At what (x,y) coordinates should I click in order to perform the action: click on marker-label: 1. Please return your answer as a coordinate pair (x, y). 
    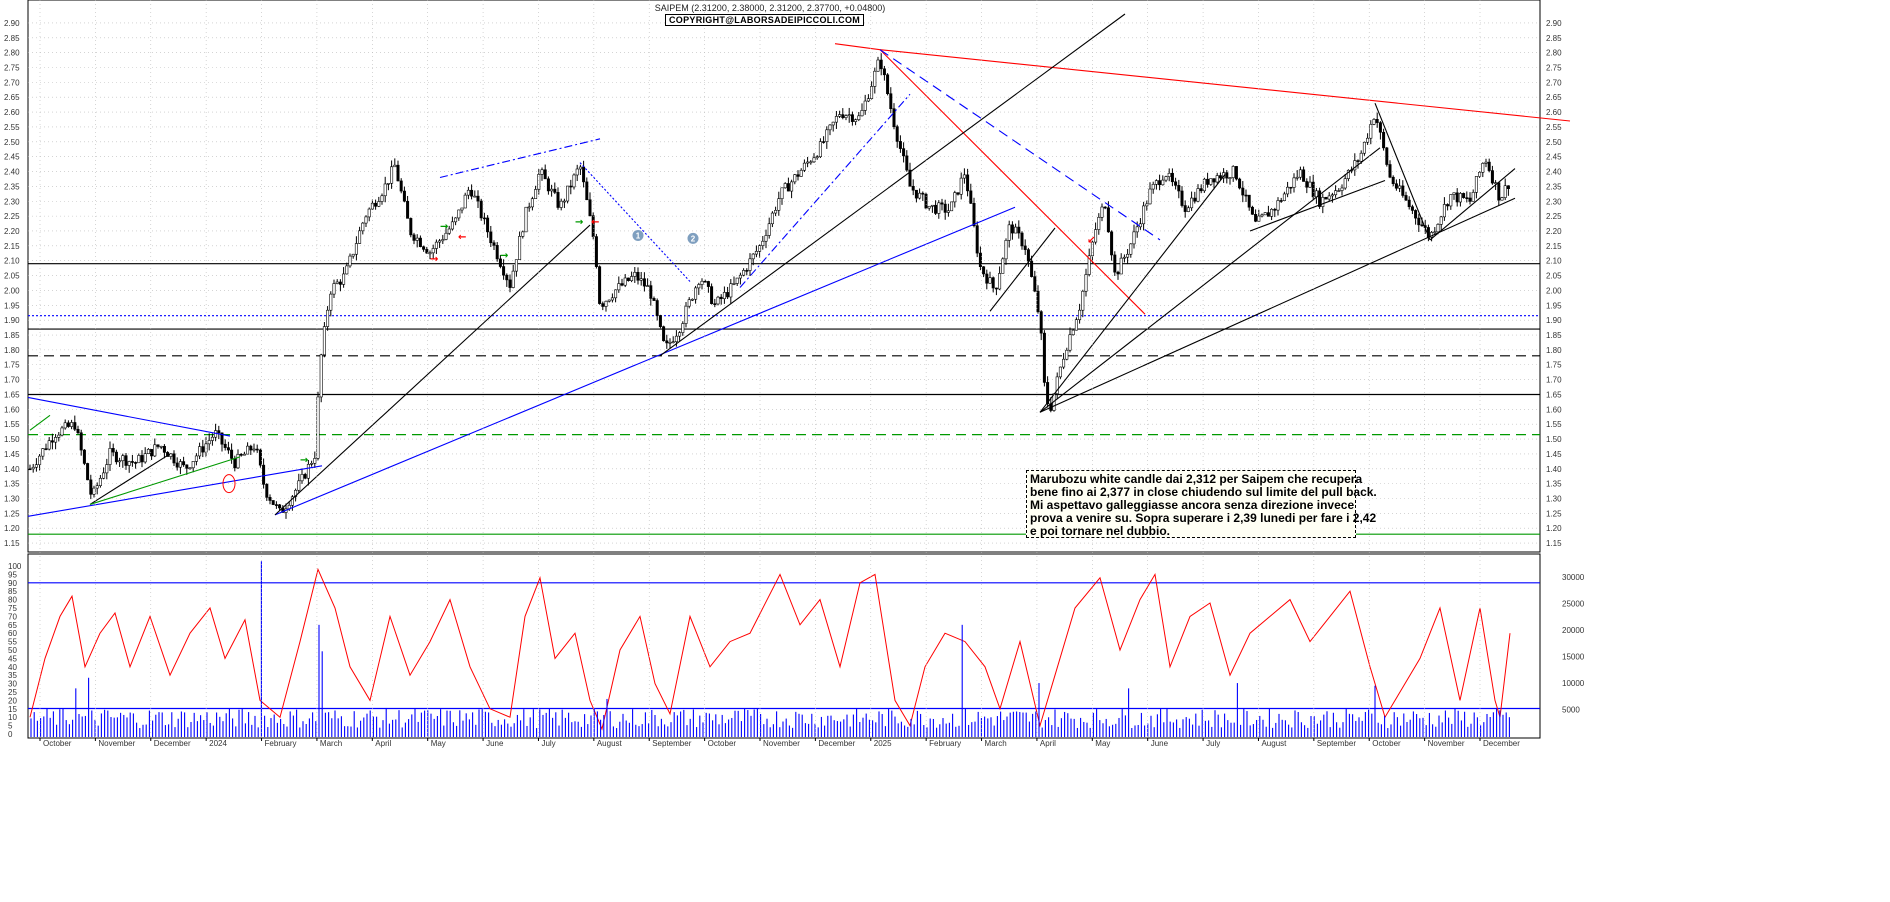
    Looking at the image, I should click on (638, 235).